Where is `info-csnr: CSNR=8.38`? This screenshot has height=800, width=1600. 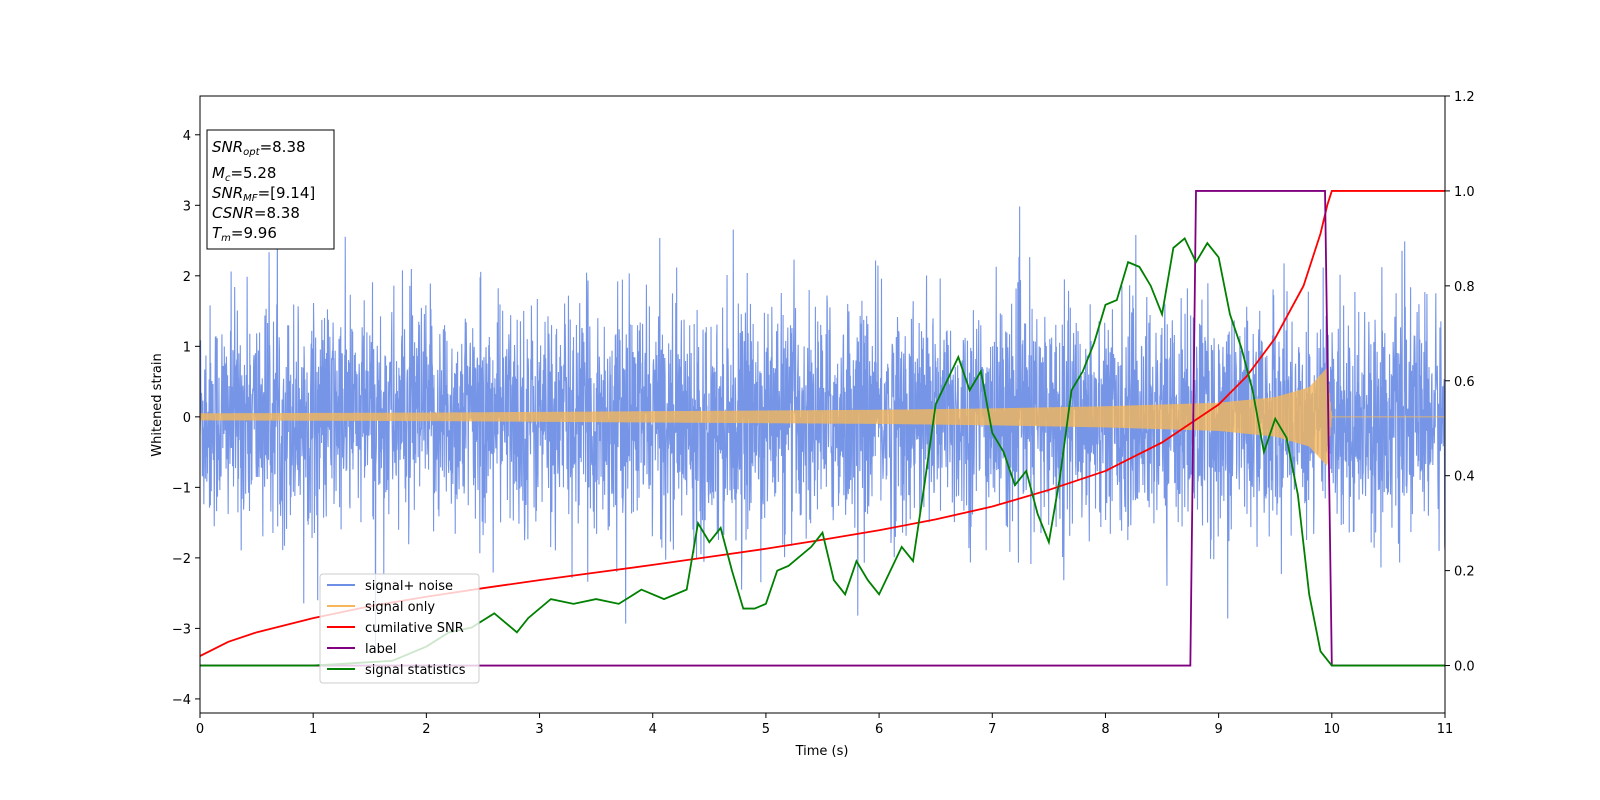
info-csnr: CSNR=8.38 is located at coordinates (256, 213).